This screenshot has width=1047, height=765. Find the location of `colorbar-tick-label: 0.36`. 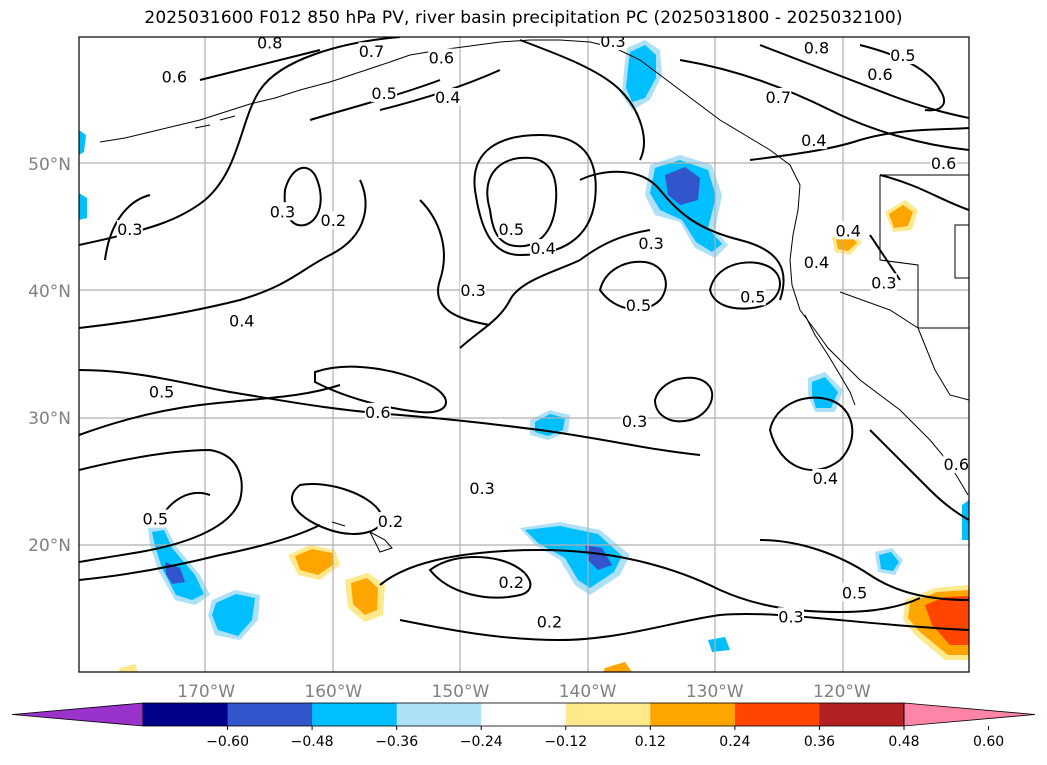

colorbar-tick-label: 0.36 is located at coordinates (819, 742).